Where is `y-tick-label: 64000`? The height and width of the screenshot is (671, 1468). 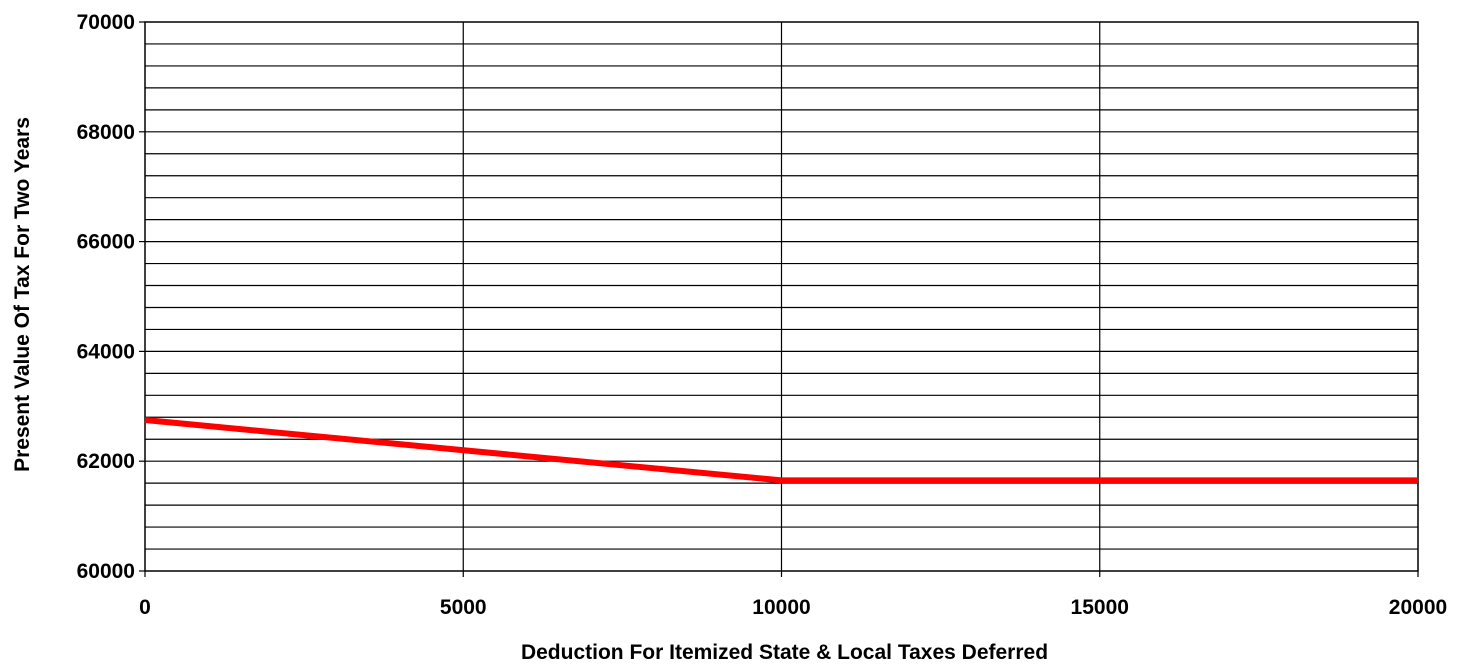 y-tick-label: 64000 is located at coordinates (106, 351).